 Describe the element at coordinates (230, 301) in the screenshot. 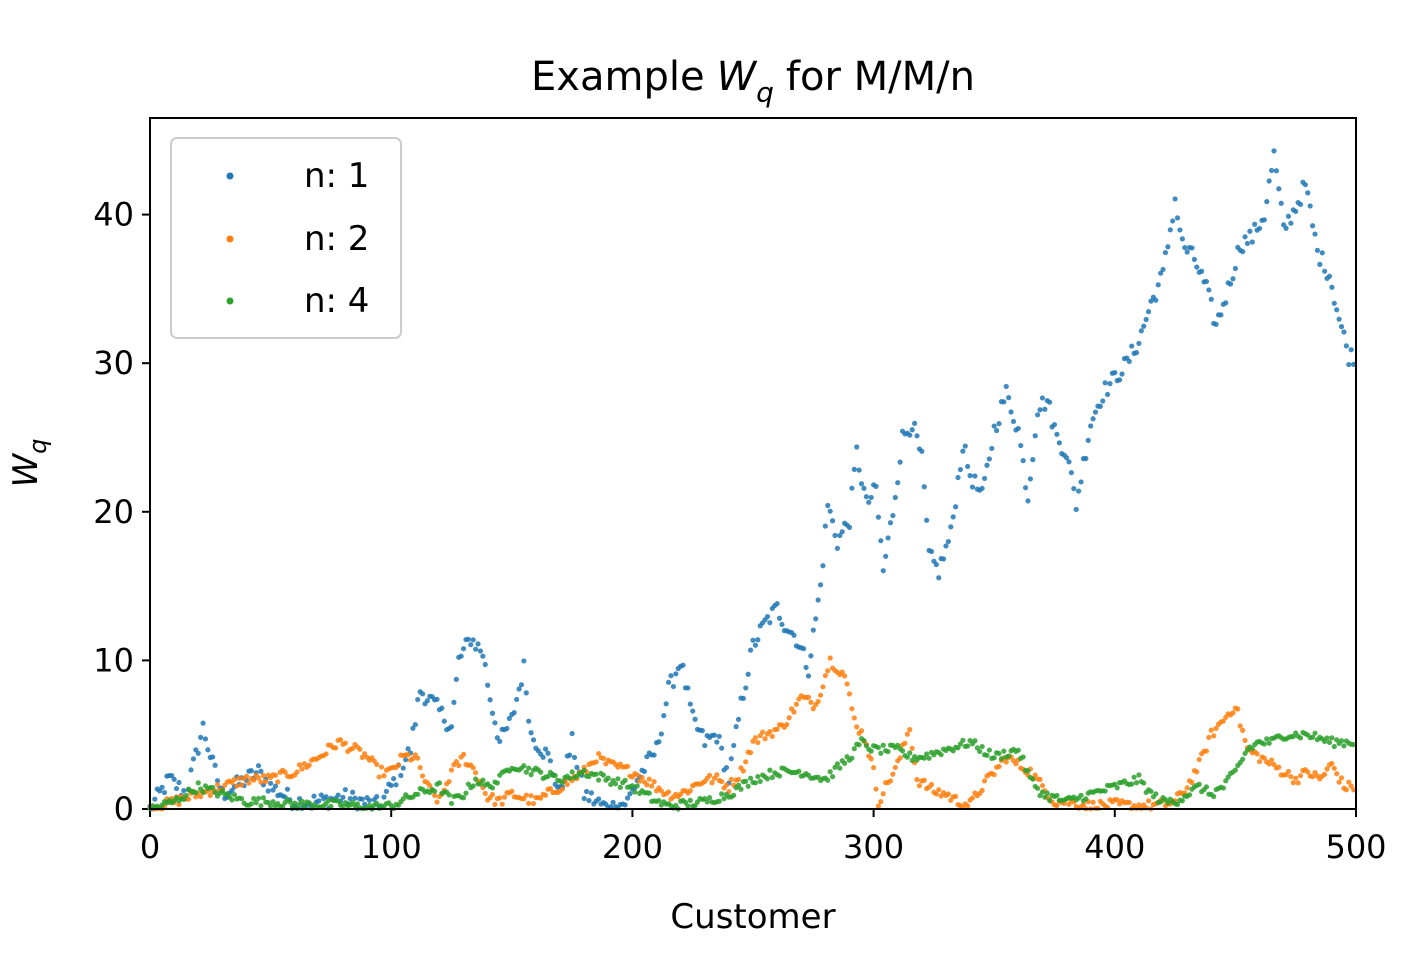

I see `legend-marker-n4` at that location.